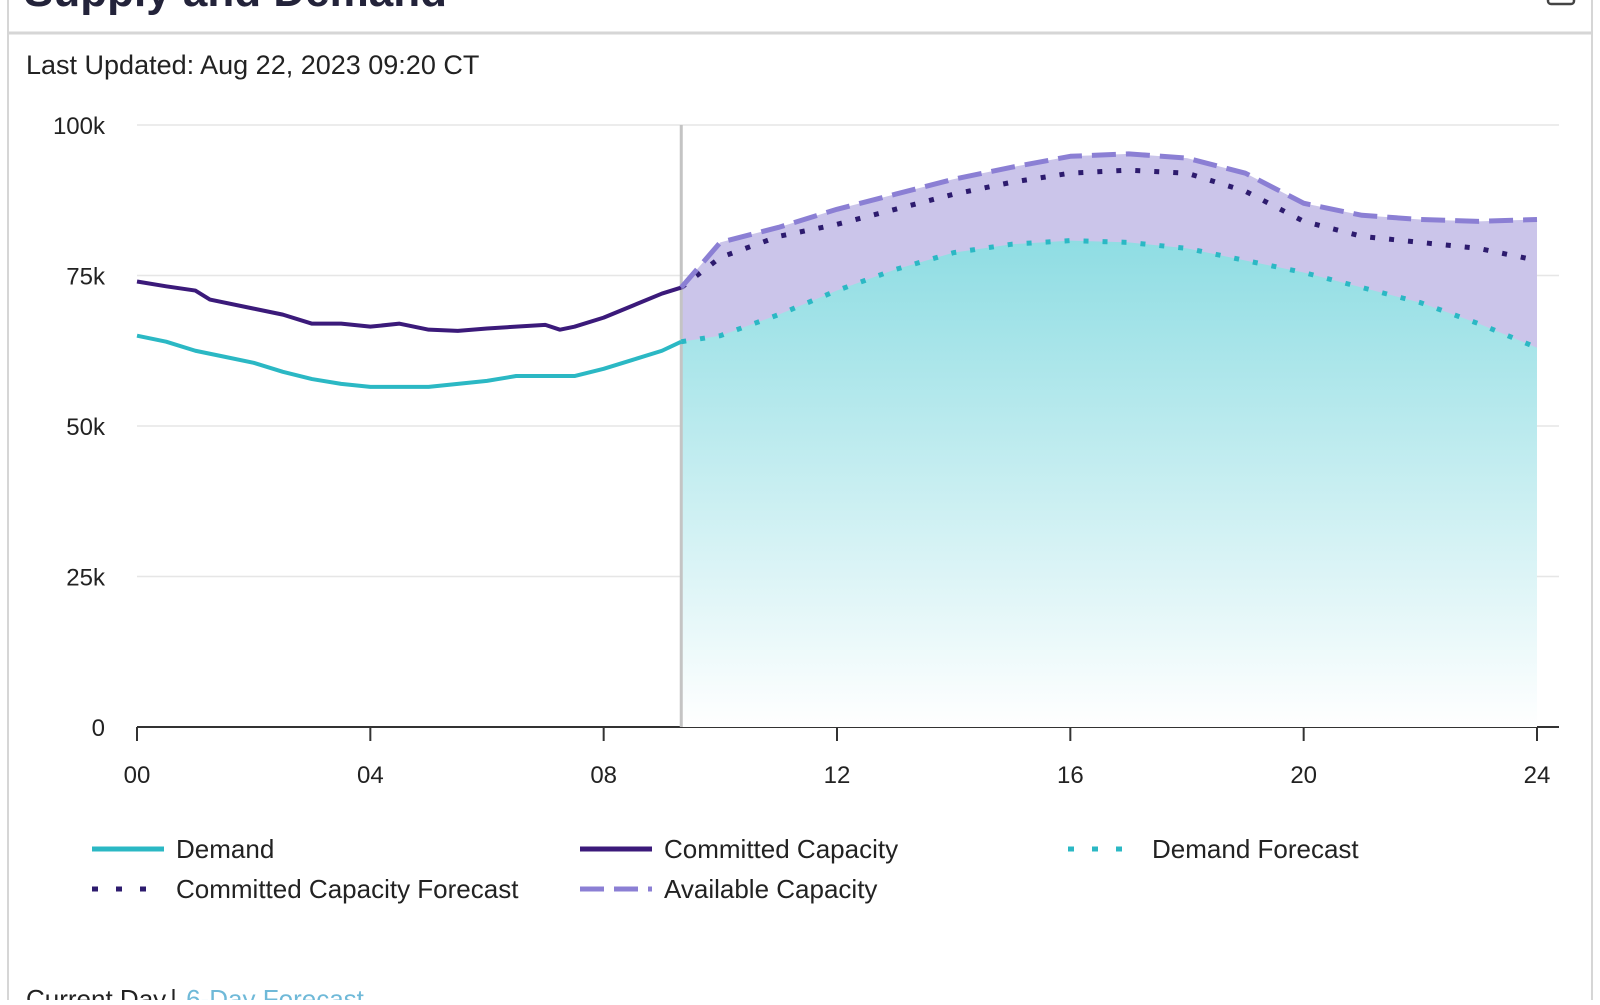  I want to click on x-tick-label: 12, so click(837, 775).